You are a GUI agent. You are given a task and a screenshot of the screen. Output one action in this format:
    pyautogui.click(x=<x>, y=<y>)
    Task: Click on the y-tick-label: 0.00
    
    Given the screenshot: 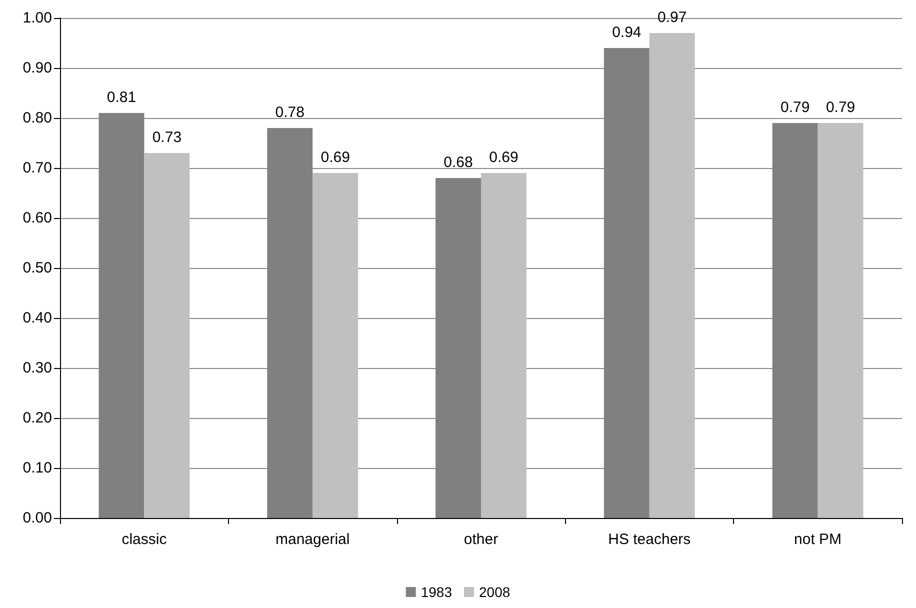 What is the action you would take?
    pyautogui.click(x=37, y=518)
    